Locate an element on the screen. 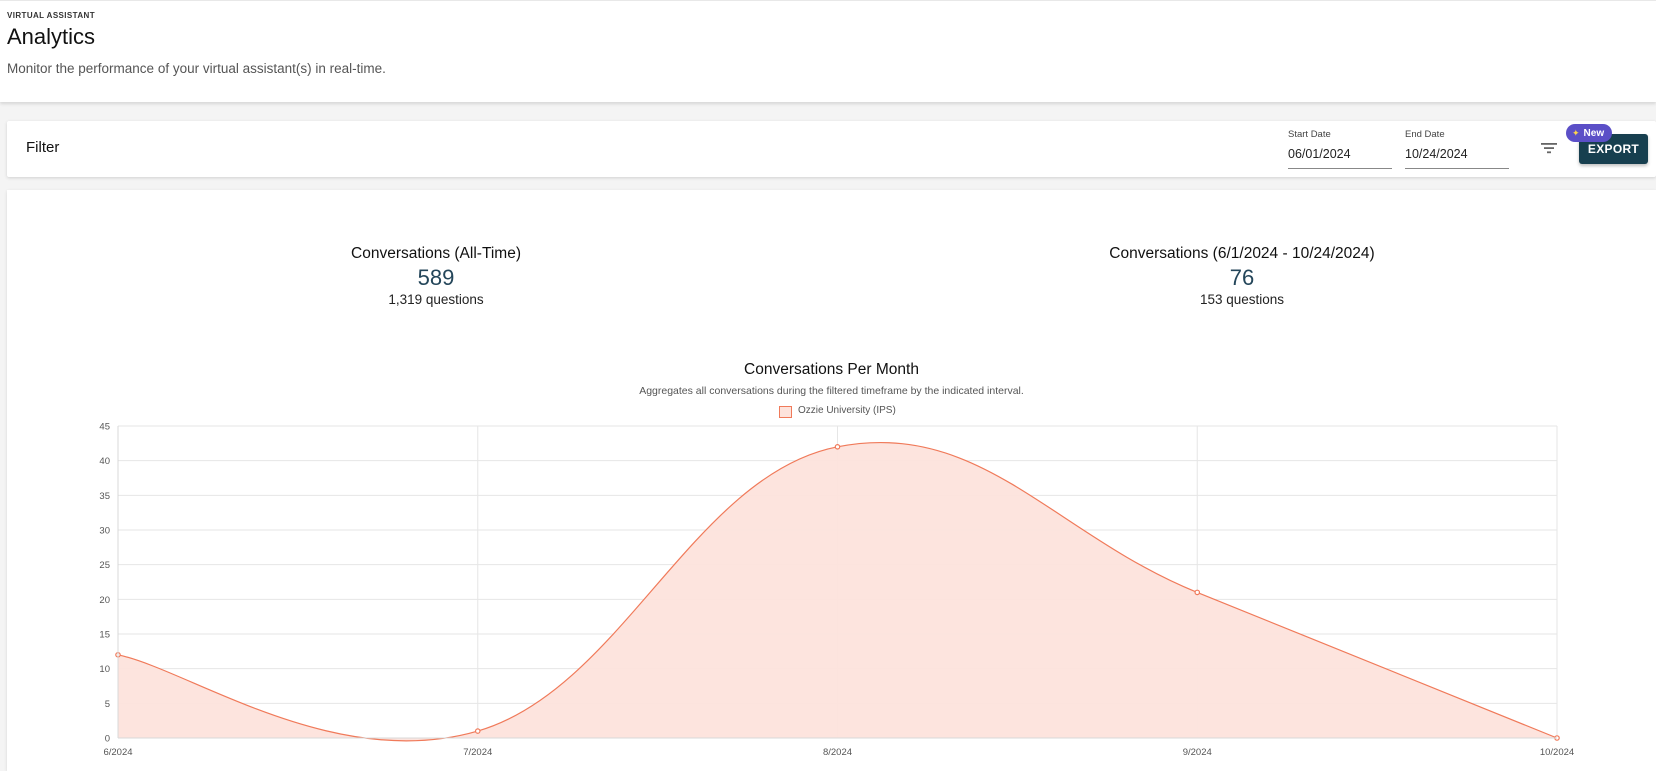 This screenshot has height=771, width=1656. stat-count: 76 is located at coordinates (1242, 277).